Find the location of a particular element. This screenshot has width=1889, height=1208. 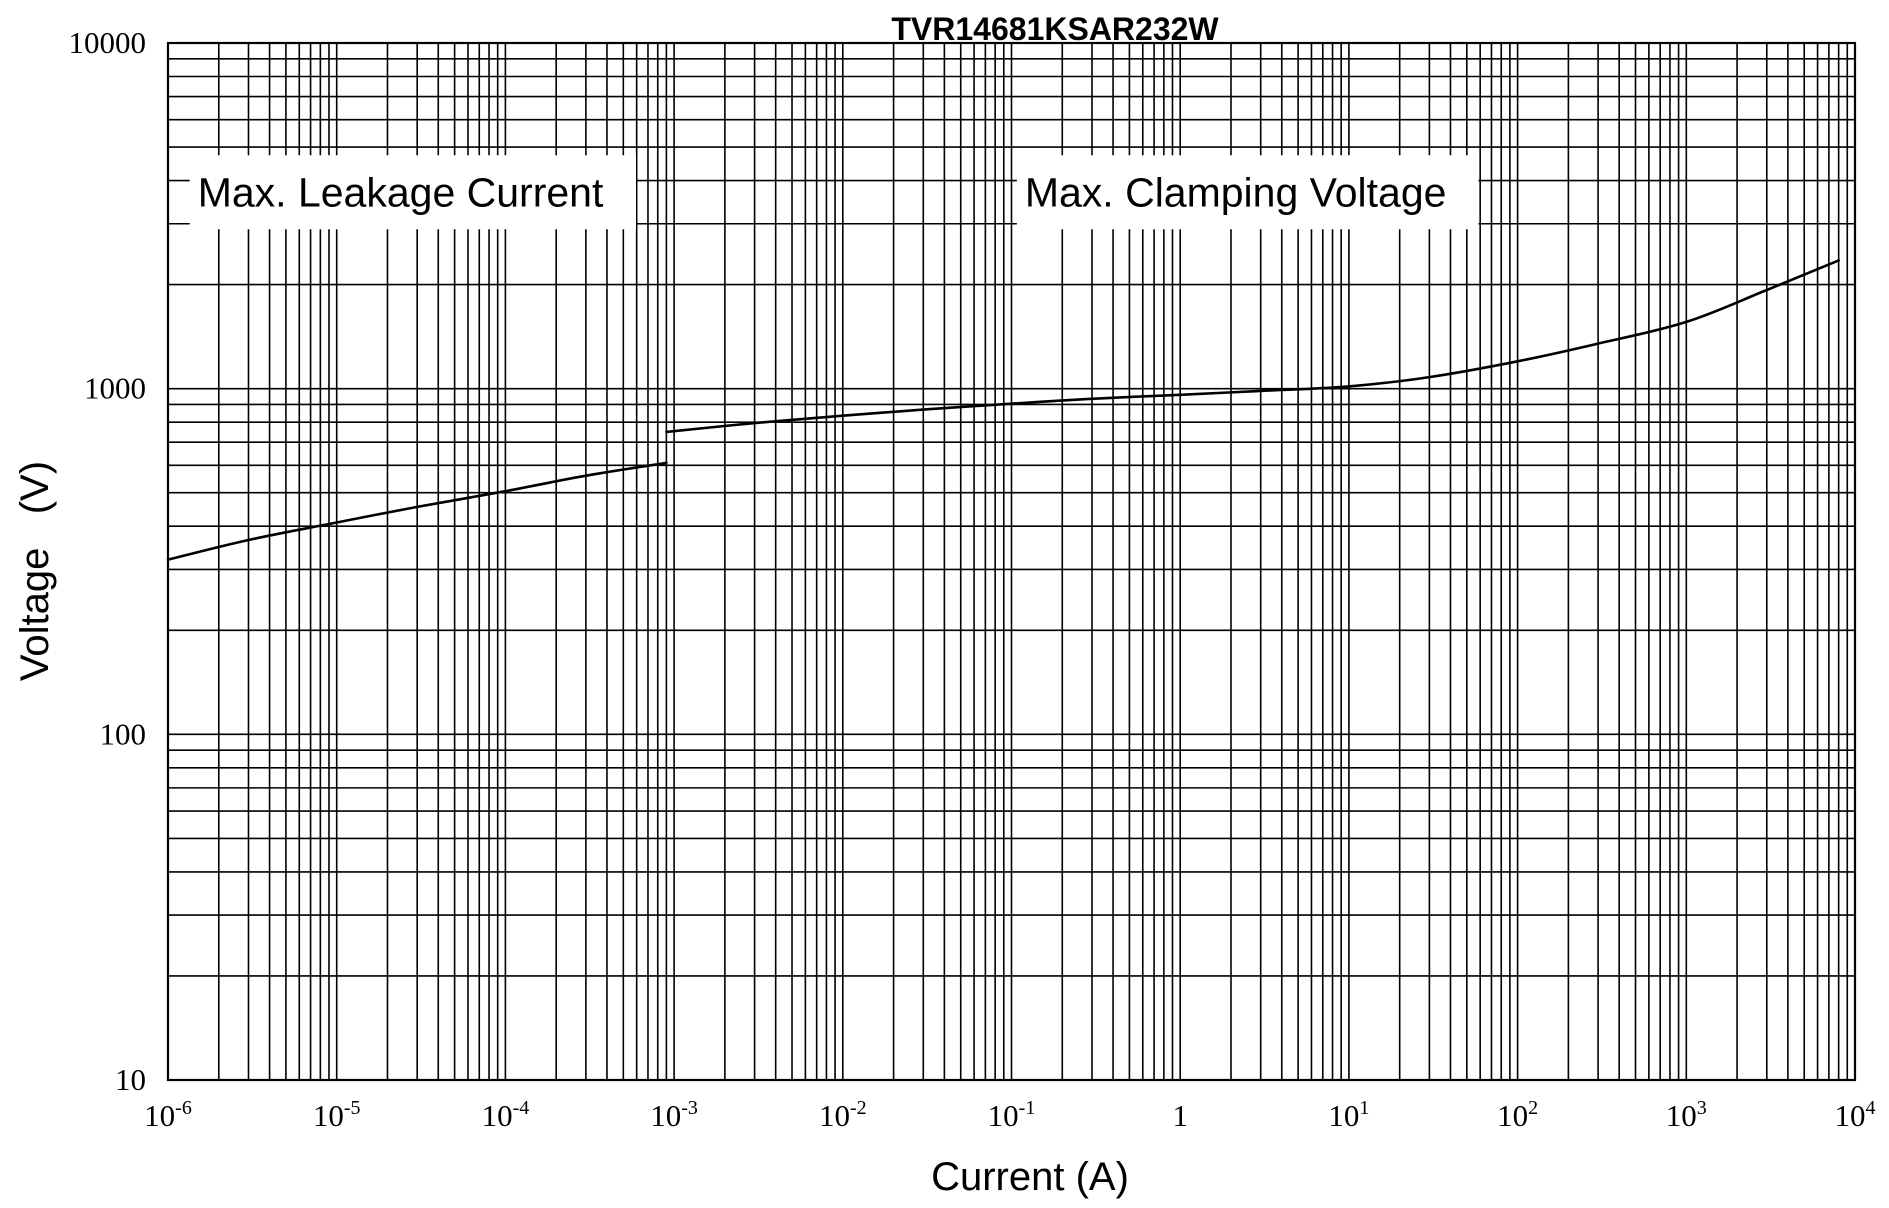

y-tick-label: 10 is located at coordinates (130, 1079).